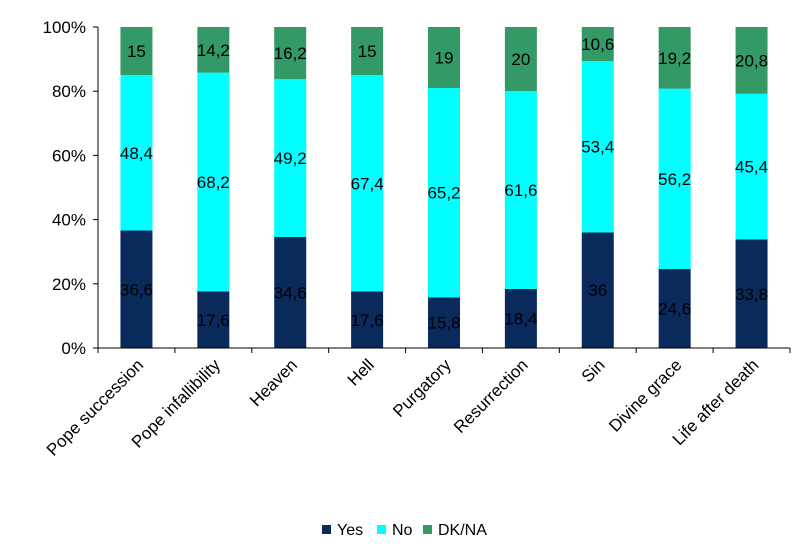 Image resolution: width=802 pixels, height=545 pixels. I want to click on data-label: 36,6, so click(136, 289).